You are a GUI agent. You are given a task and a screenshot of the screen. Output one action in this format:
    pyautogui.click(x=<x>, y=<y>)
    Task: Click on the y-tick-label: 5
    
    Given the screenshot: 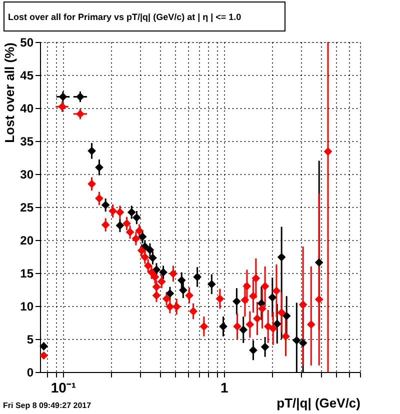 What is the action you would take?
    pyautogui.click(x=30, y=339)
    